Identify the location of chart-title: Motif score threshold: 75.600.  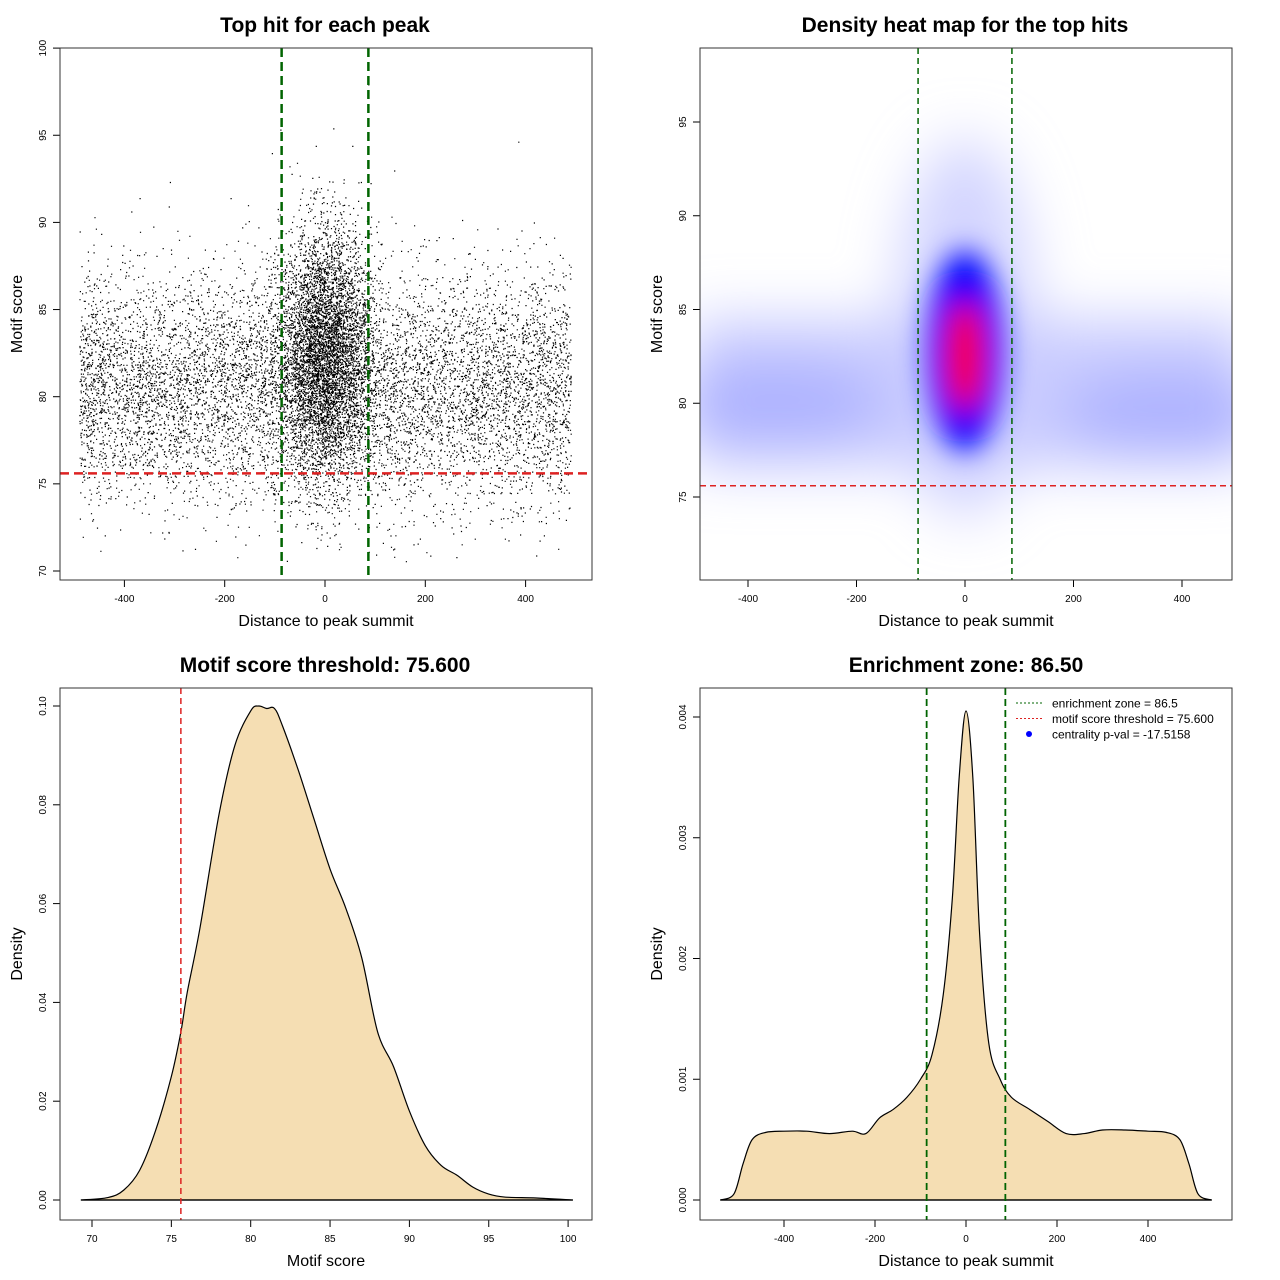
(325, 665).